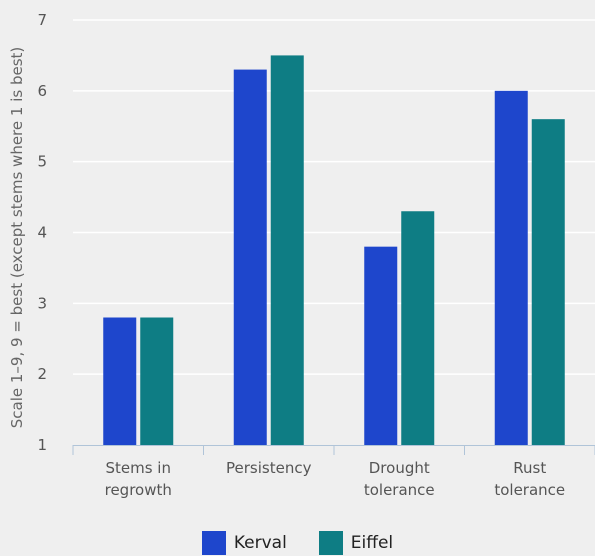 This screenshot has height=556, width=595. What do you see at coordinates (138, 490) in the screenshot?
I see `x-category-label-line: regrowth` at bounding box center [138, 490].